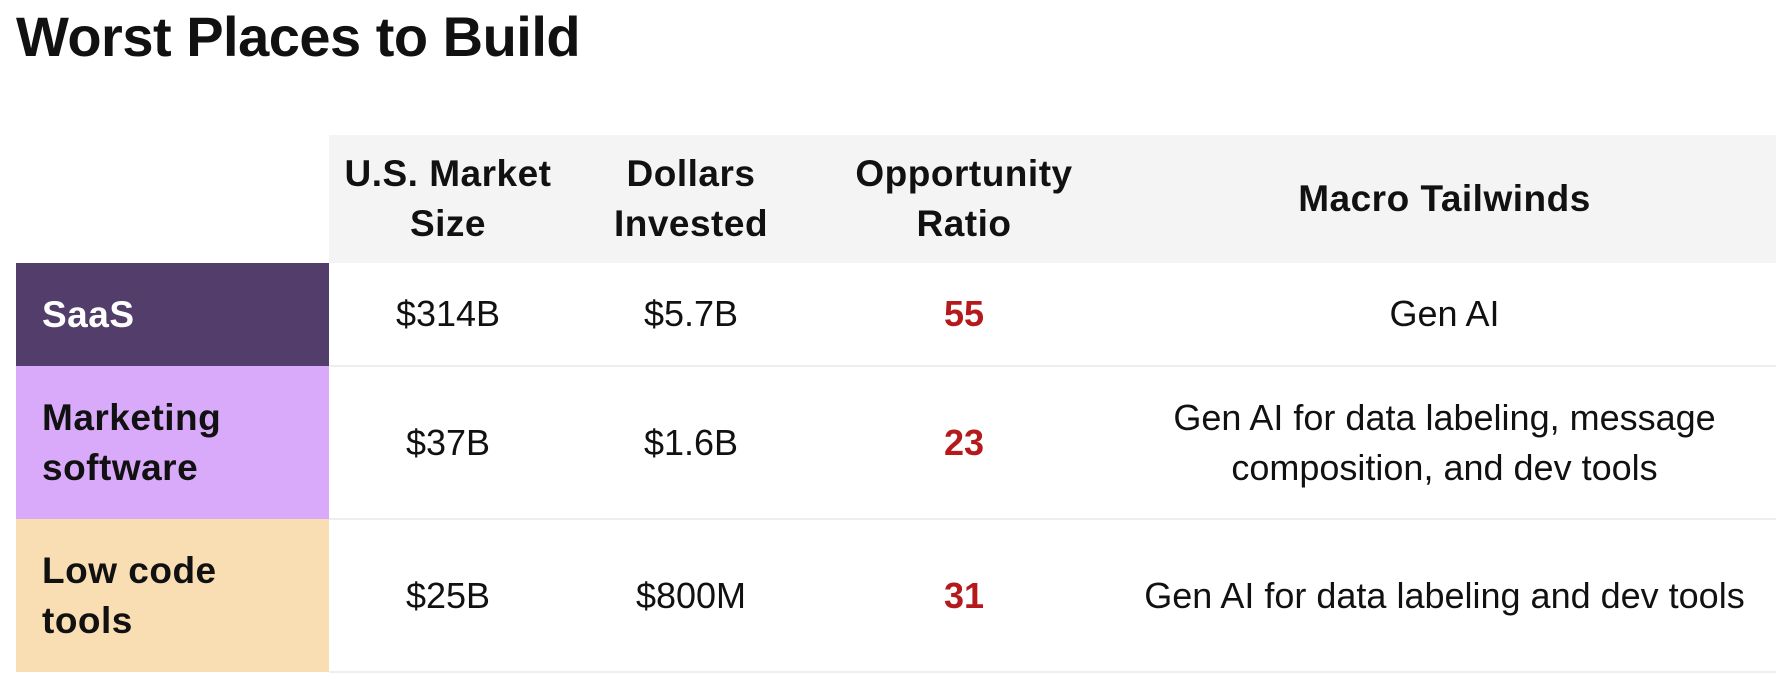  I want to click on row-label: SaaS, so click(172, 314).